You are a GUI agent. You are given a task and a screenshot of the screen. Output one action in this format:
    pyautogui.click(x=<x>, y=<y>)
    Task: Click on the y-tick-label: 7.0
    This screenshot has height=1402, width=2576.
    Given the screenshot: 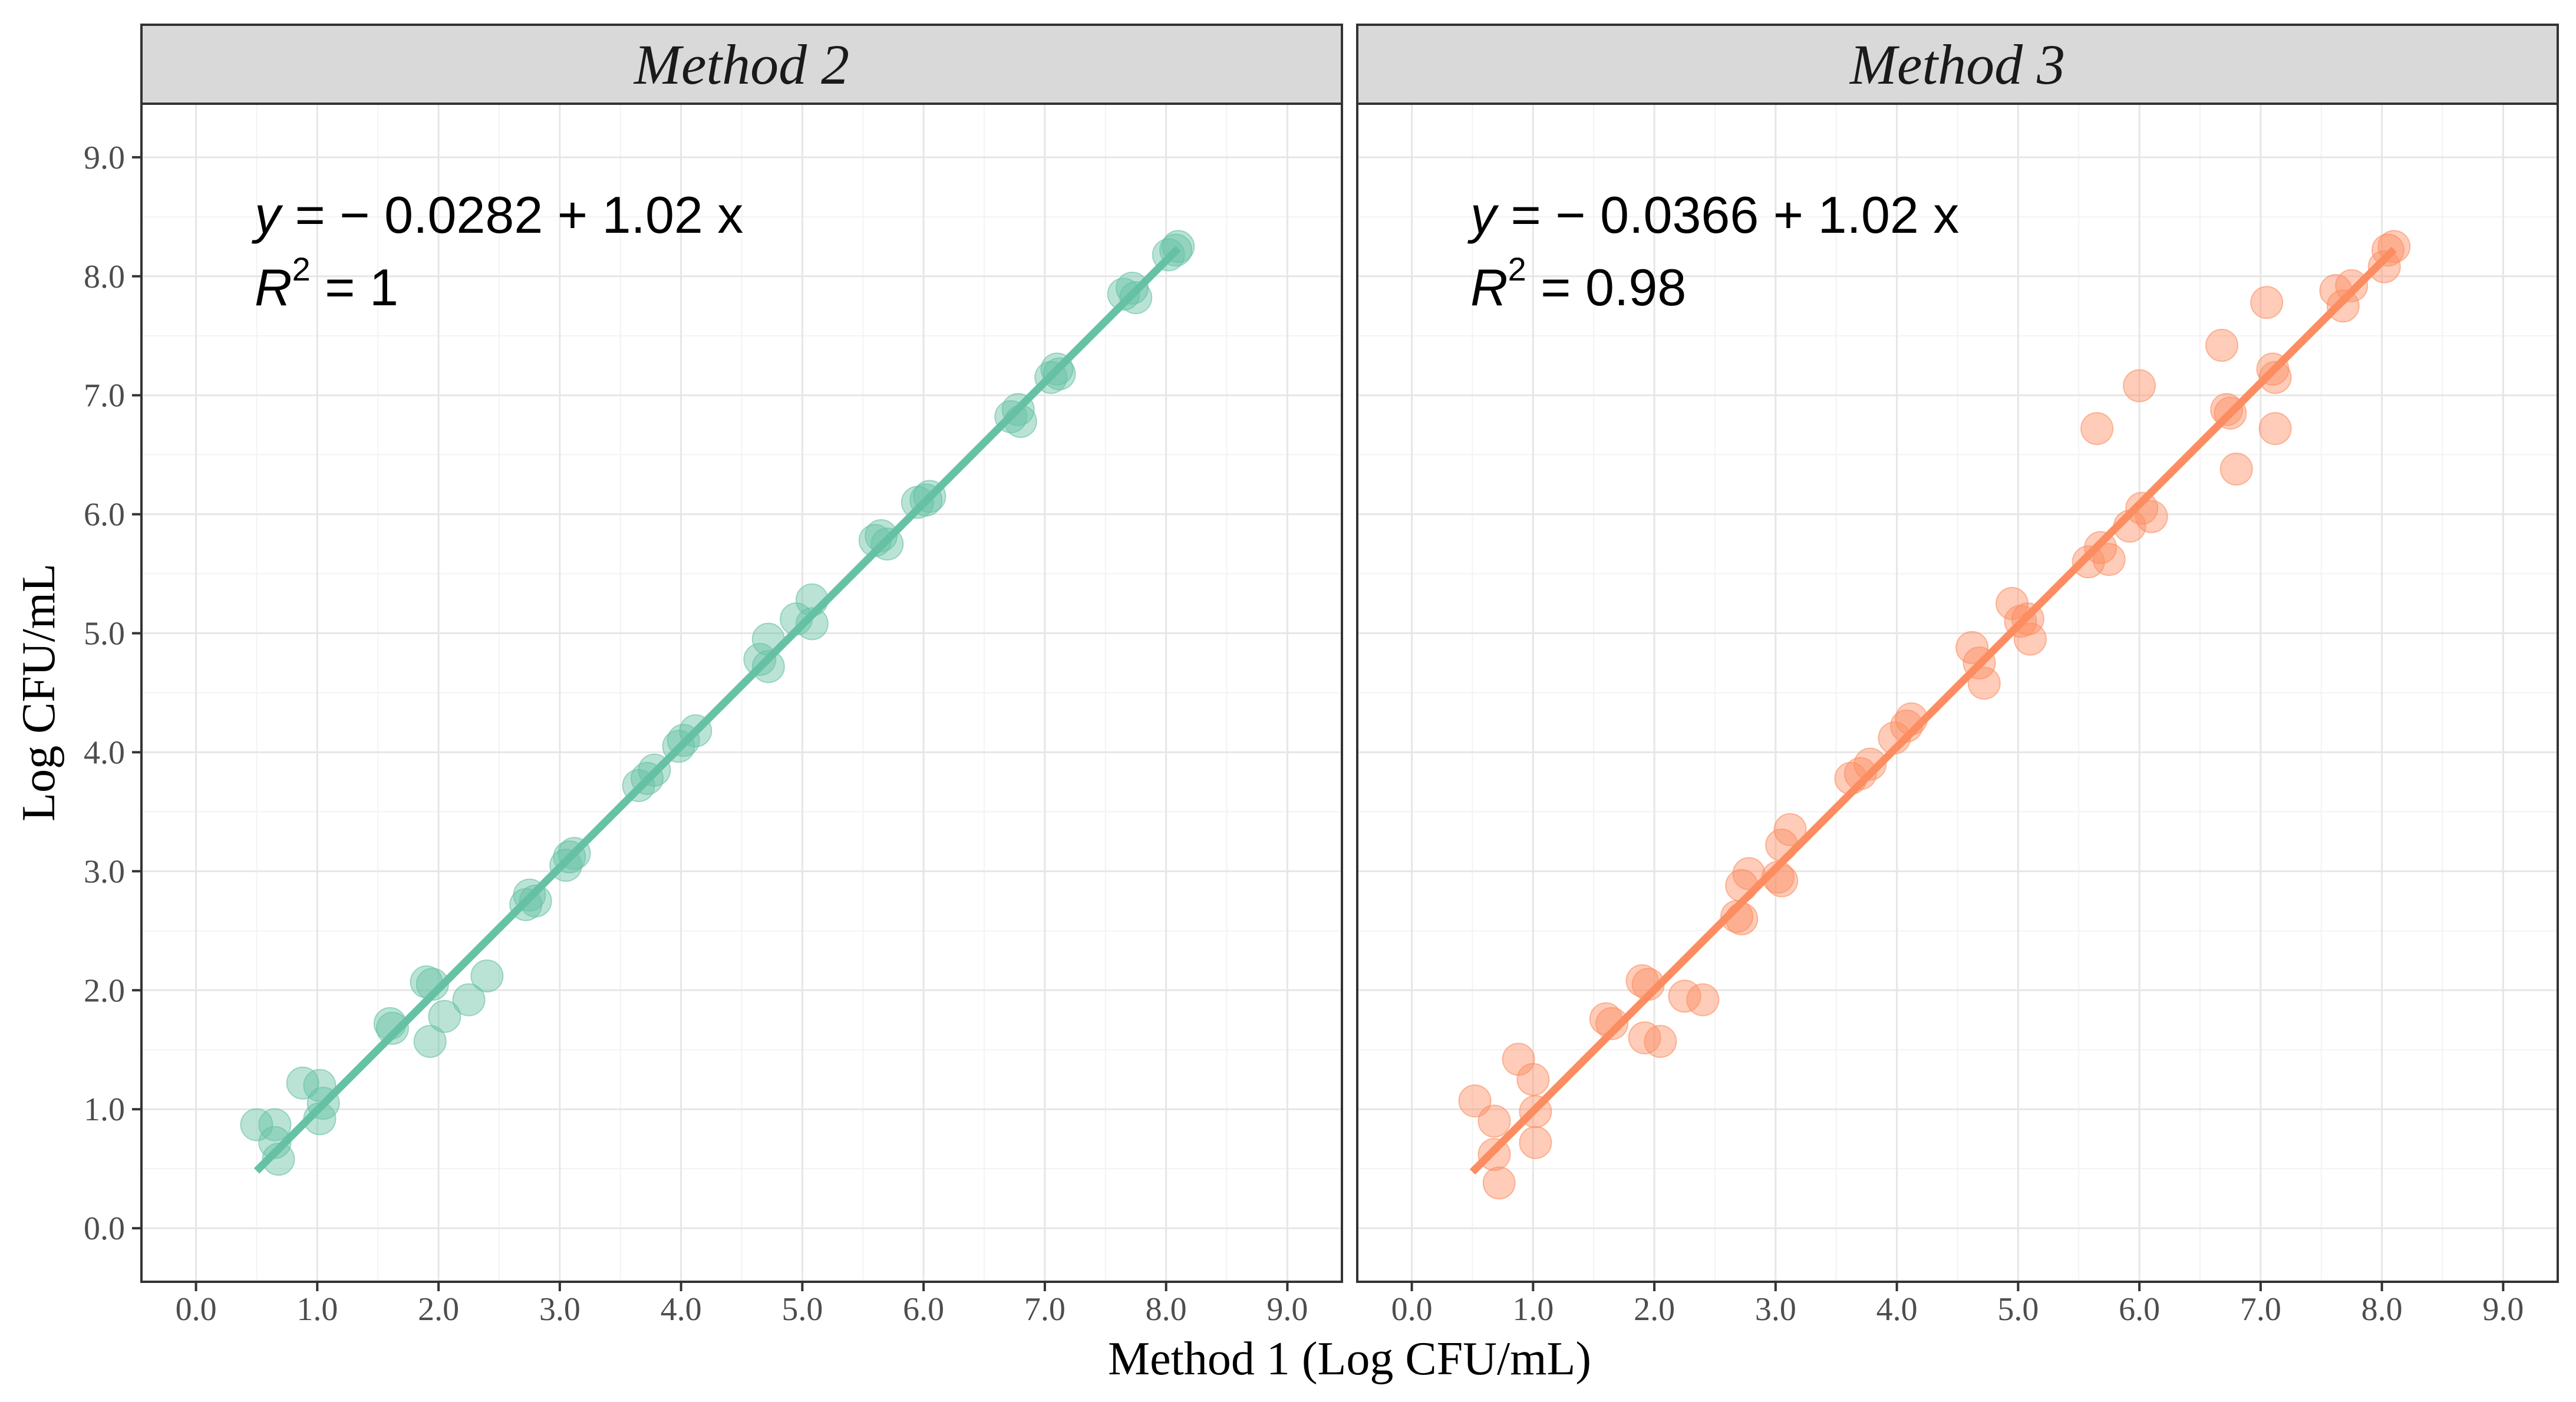 What is the action you would take?
    pyautogui.click(x=105, y=396)
    